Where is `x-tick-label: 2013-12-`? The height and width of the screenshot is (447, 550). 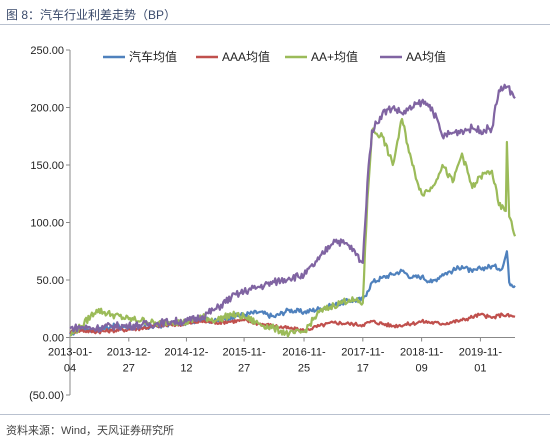
x-tick-label: 2013-12- is located at coordinates (129, 353).